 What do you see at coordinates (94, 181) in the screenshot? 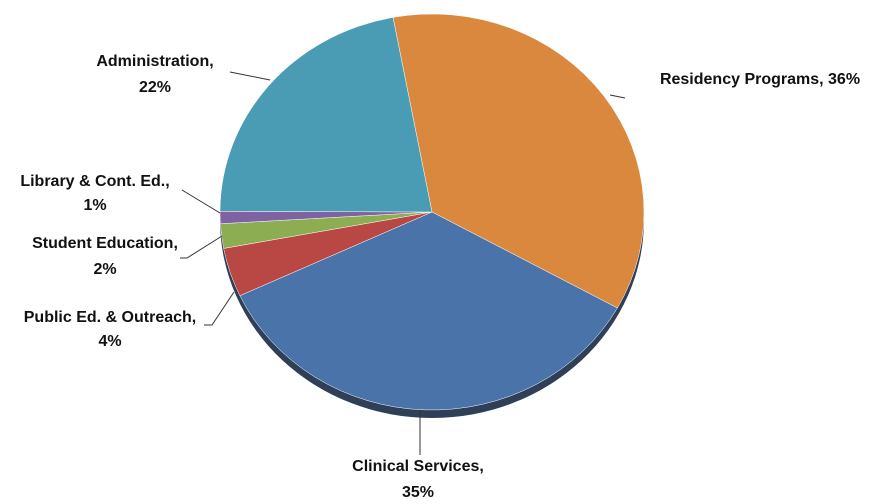
I see `data-label: Library & Cont. Ed.,` at bounding box center [94, 181].